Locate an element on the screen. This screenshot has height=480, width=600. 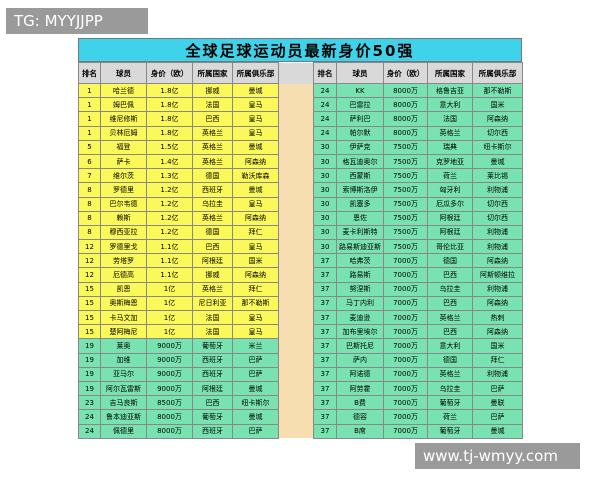
cell: 阿斯顿维拉 is located at coordinates (497, 275).